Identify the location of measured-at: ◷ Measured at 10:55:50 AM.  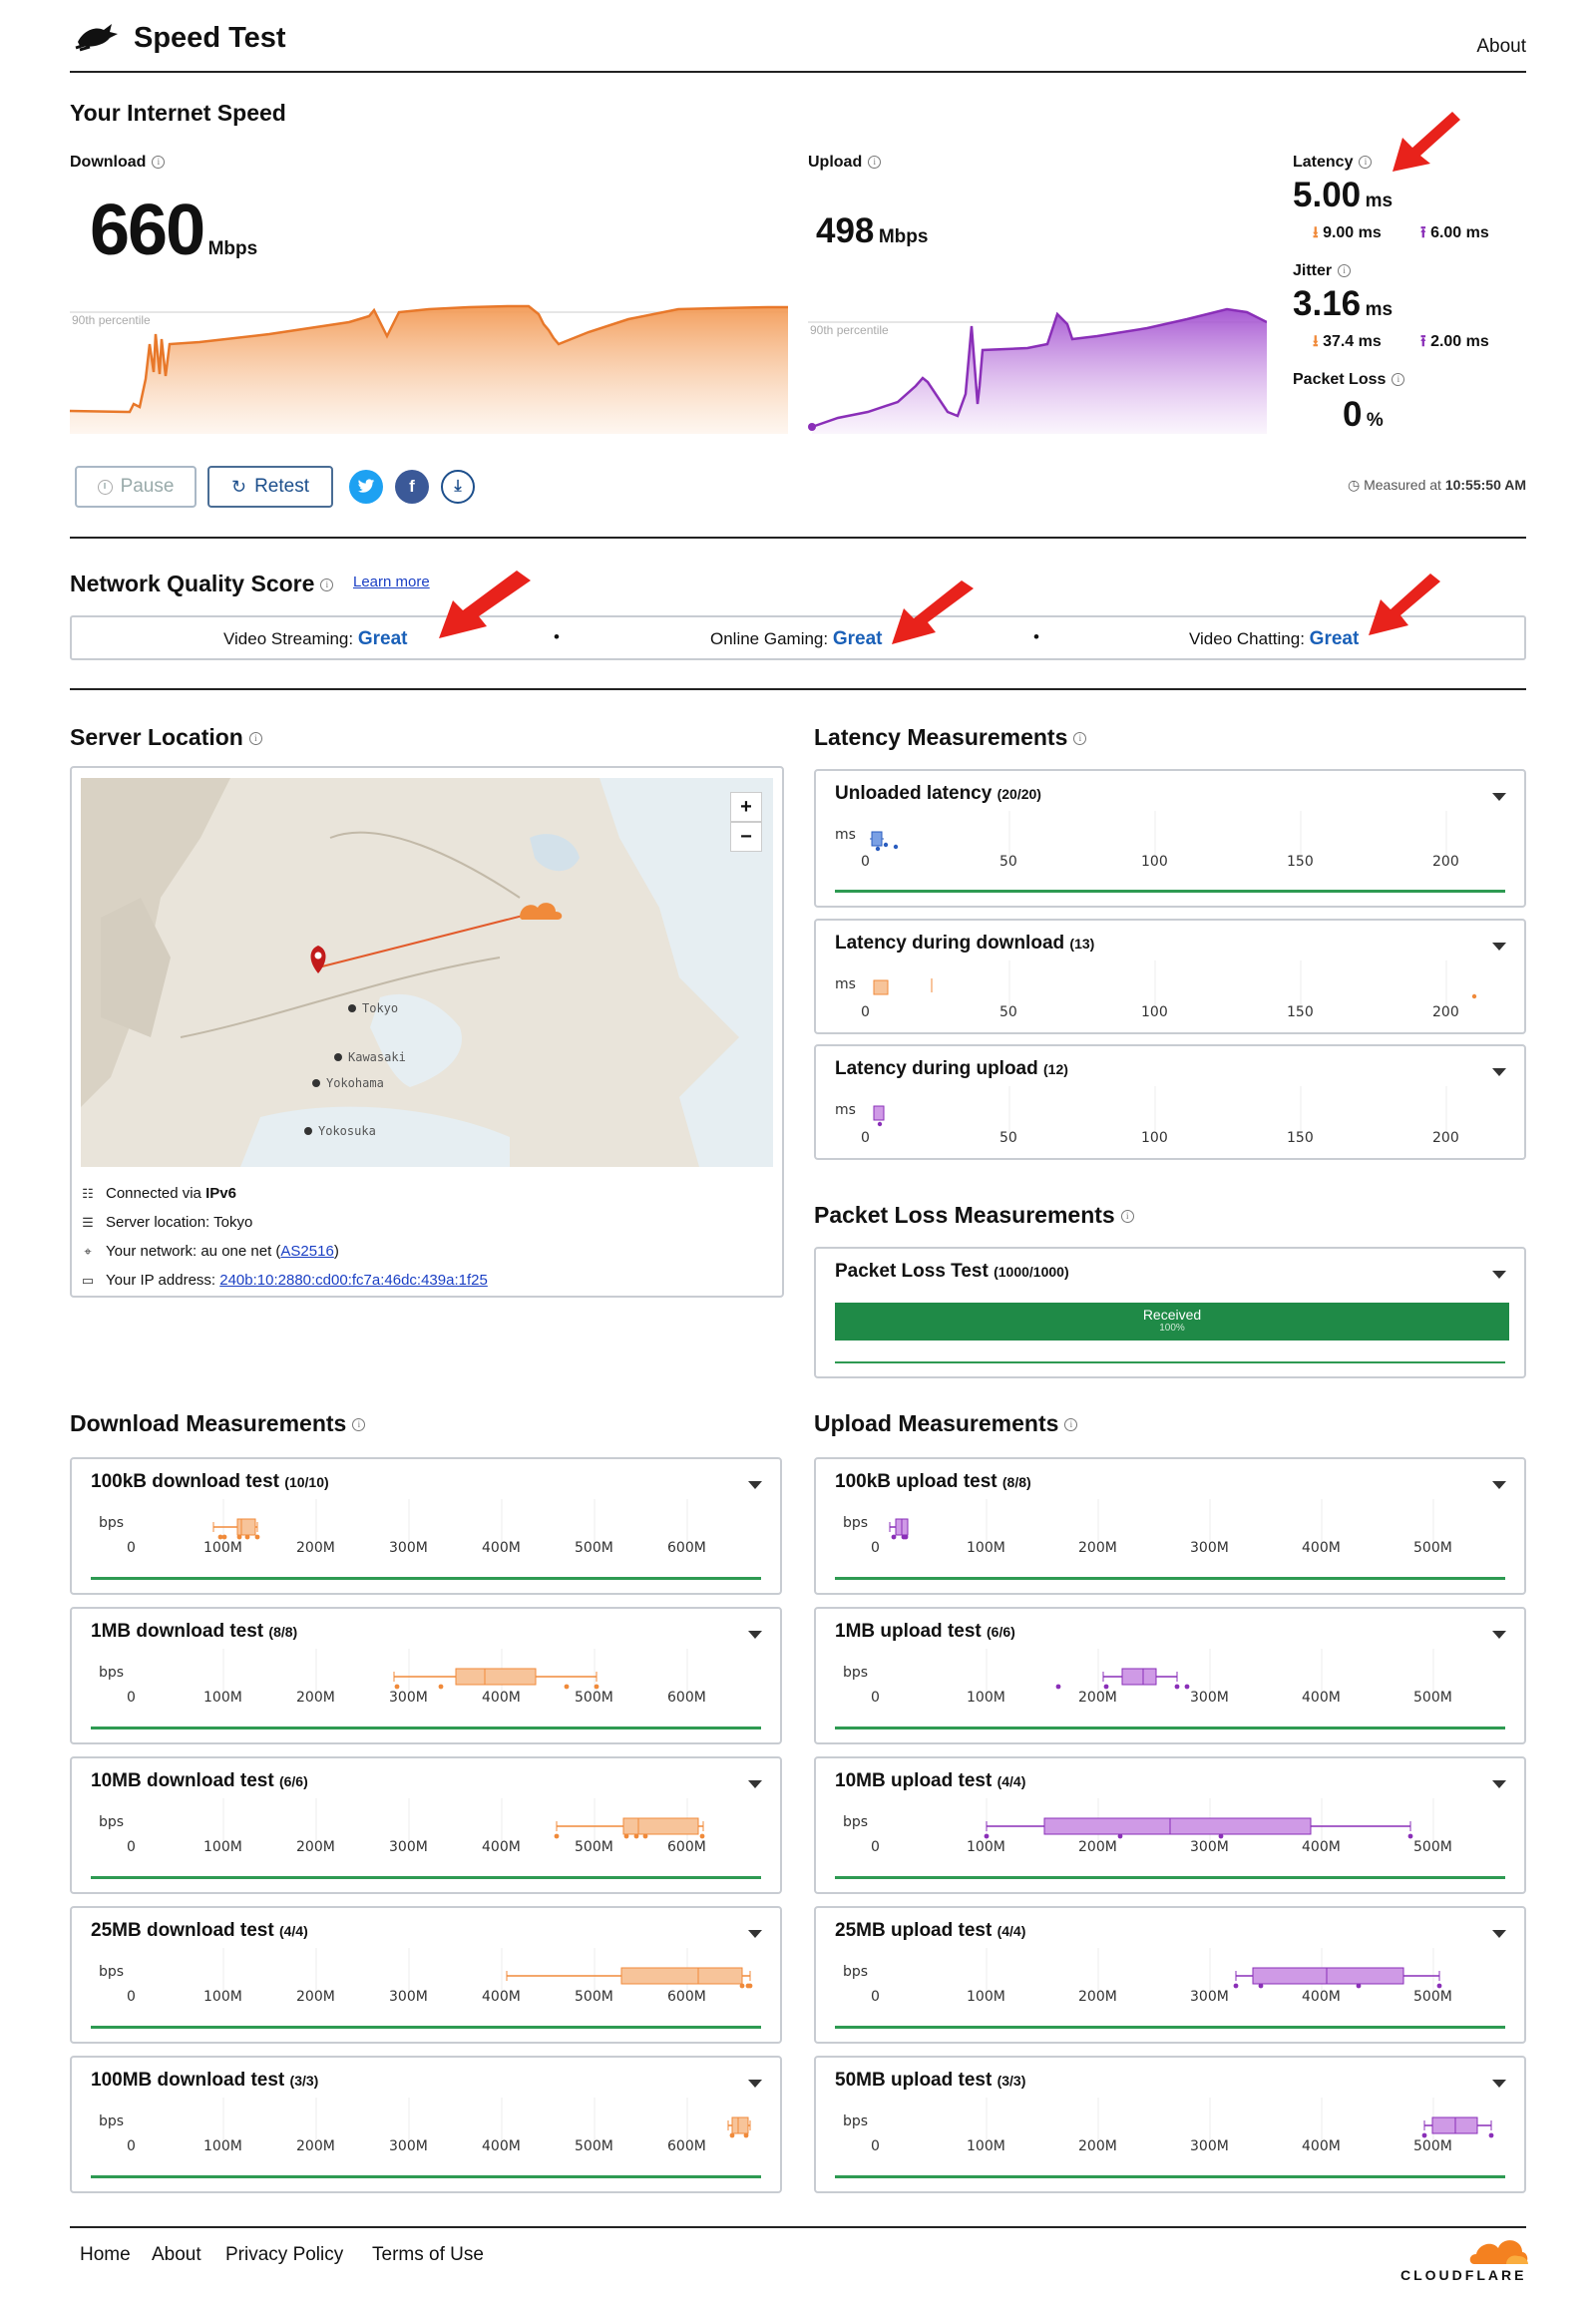
(1436, 485).